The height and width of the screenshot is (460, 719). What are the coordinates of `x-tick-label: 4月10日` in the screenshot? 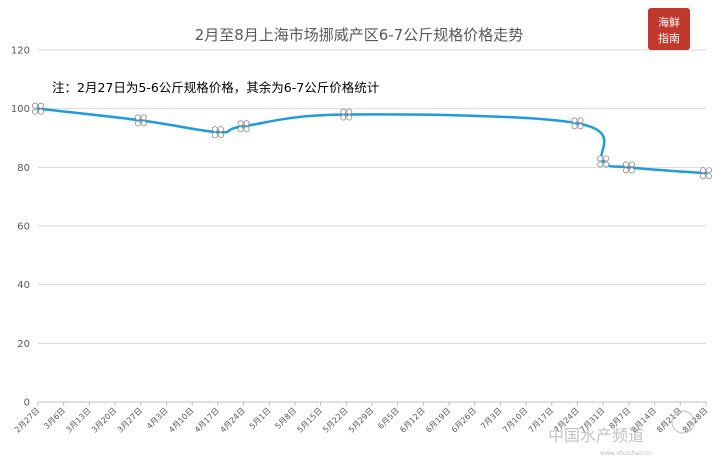 It's located at (181, 420).